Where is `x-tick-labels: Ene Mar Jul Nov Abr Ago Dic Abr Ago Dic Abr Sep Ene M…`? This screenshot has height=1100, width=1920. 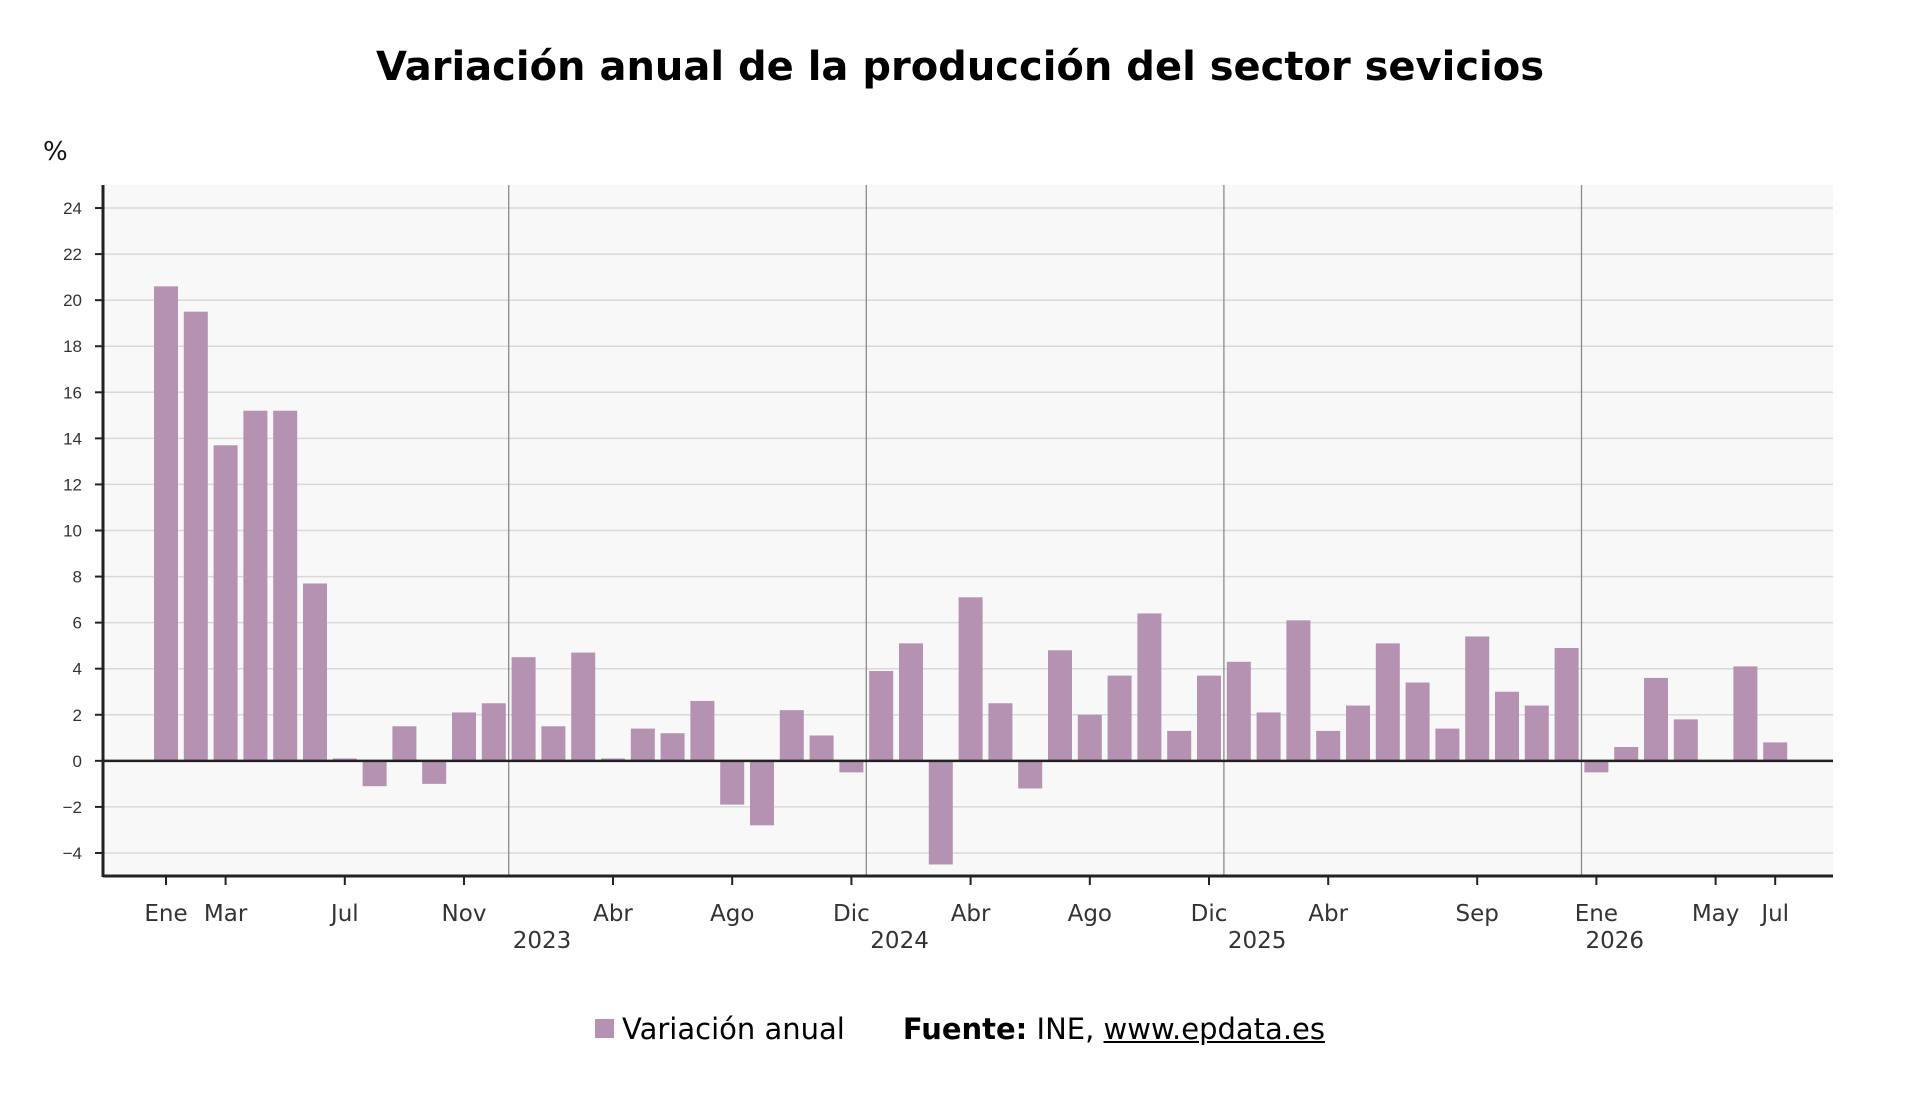 x-tick-labels: Ene Mar Jul Nov Abr Ago Dic Abr Ago Dic Abr Sep Ene M… is located at coordinates (966, 914).